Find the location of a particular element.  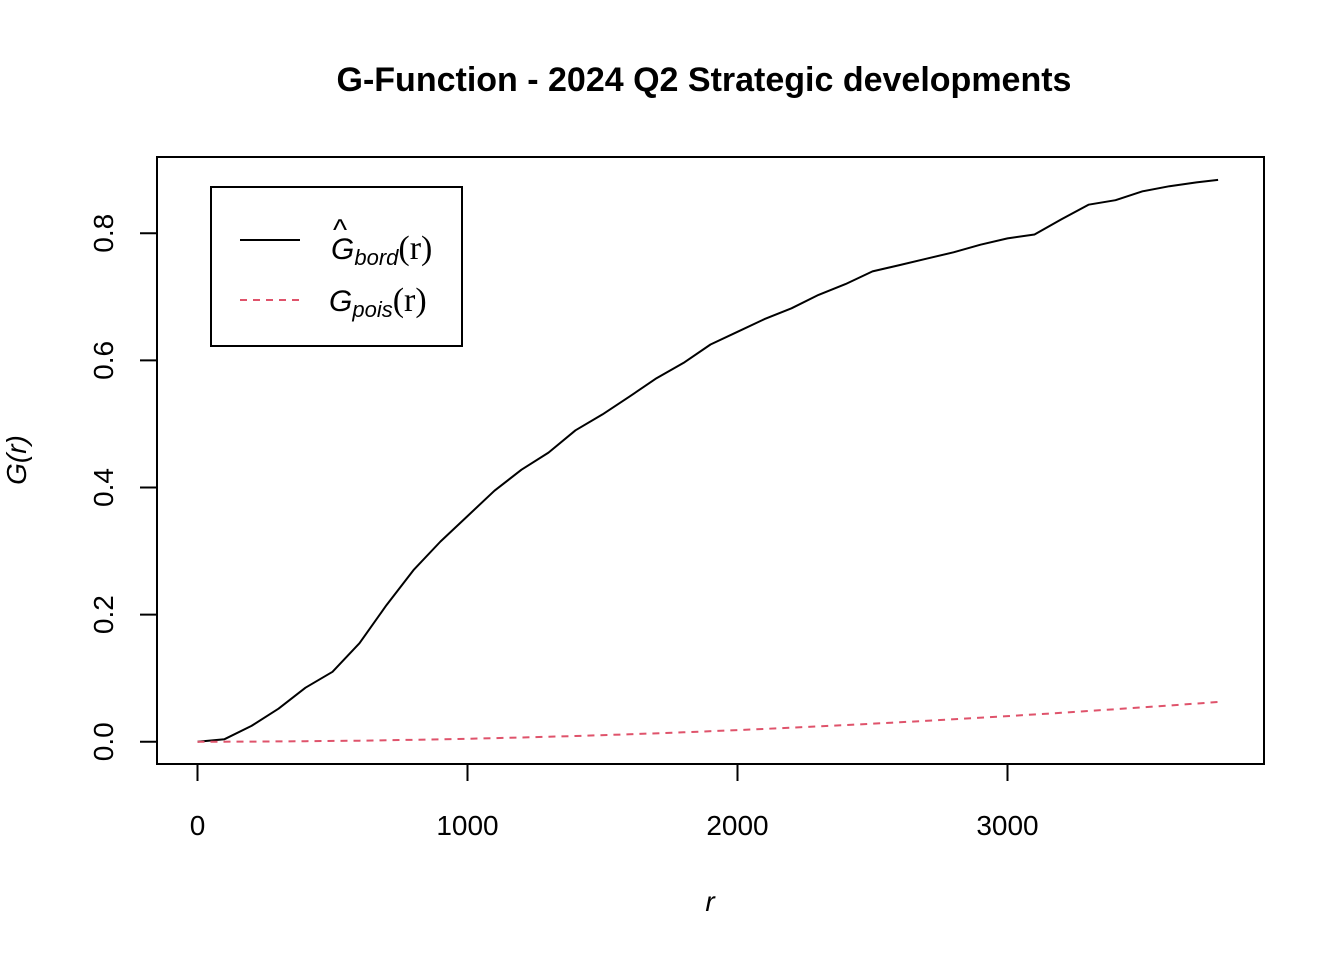

x-tick-label: 1000 is located at coordinates (467, 825).